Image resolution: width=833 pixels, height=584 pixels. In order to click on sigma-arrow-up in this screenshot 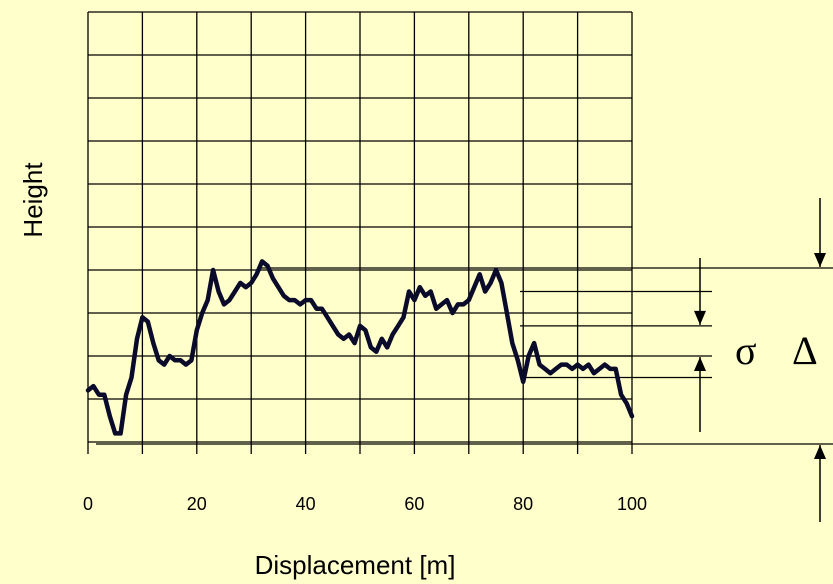, I will do `click(700, 394)`.